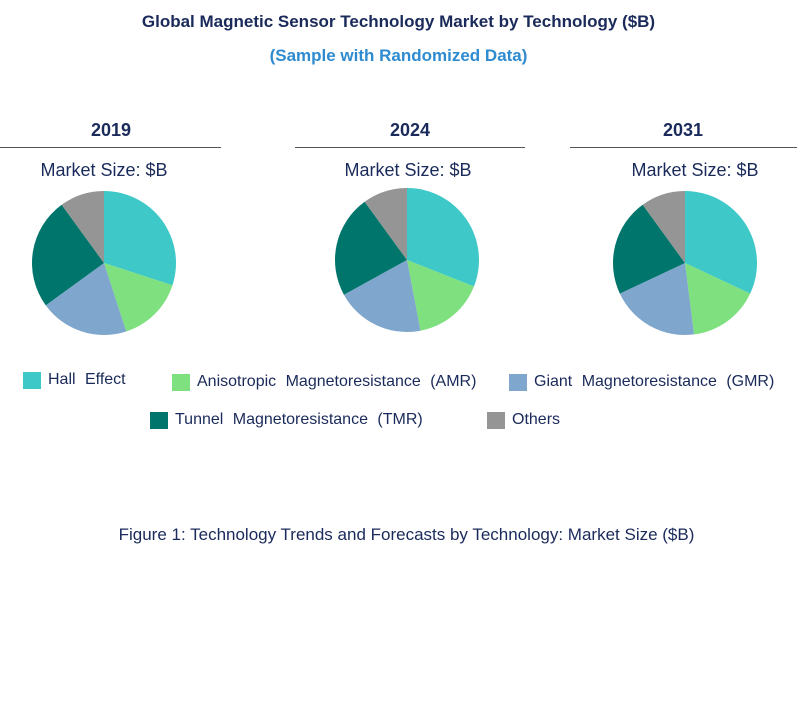  I want to click on pie-slice-2019-amr, so click(138, 297).